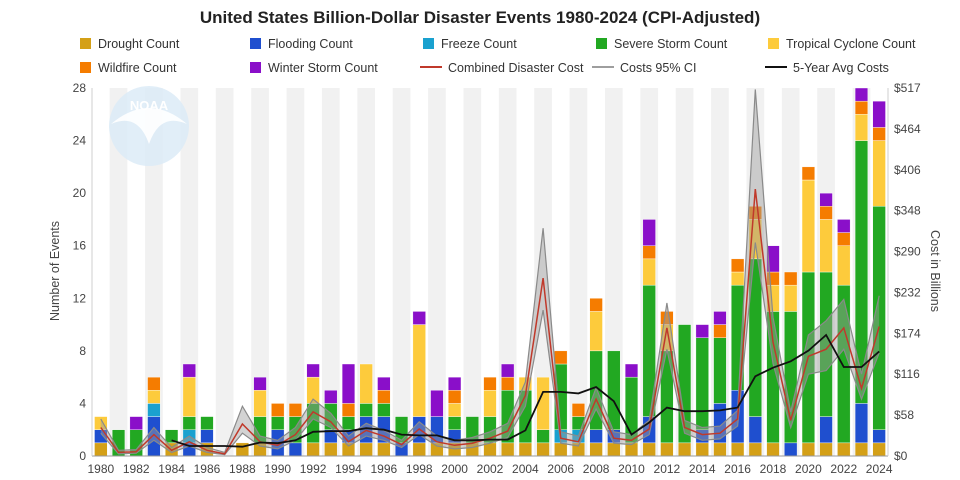 This screenshot has height=480, width=960. I want to click on legend-label: Winter Storm Count, so click(323, 68).